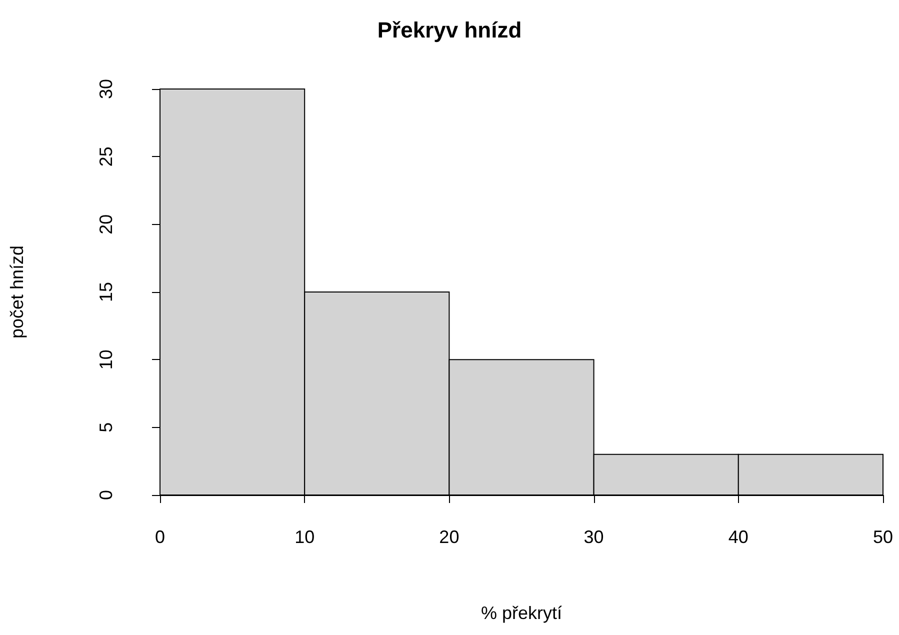 Image resolution: width=899 pixels, height=635 pixels. I want to click on x-axis-title: % překrytí, so click(521, 613).